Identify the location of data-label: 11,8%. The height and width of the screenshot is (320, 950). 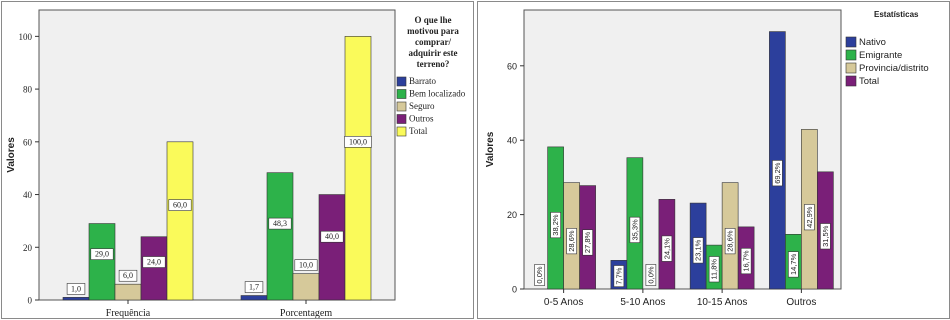
(714, 269).